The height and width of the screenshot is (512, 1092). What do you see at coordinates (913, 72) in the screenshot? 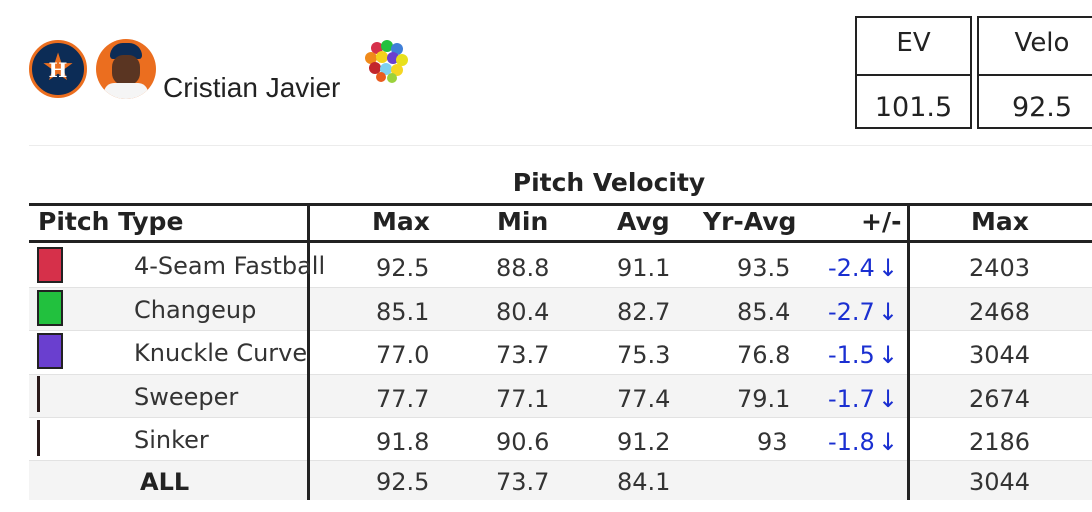
I see `ev-stat-box: EV 101.5` at bounding box center [913, 72].